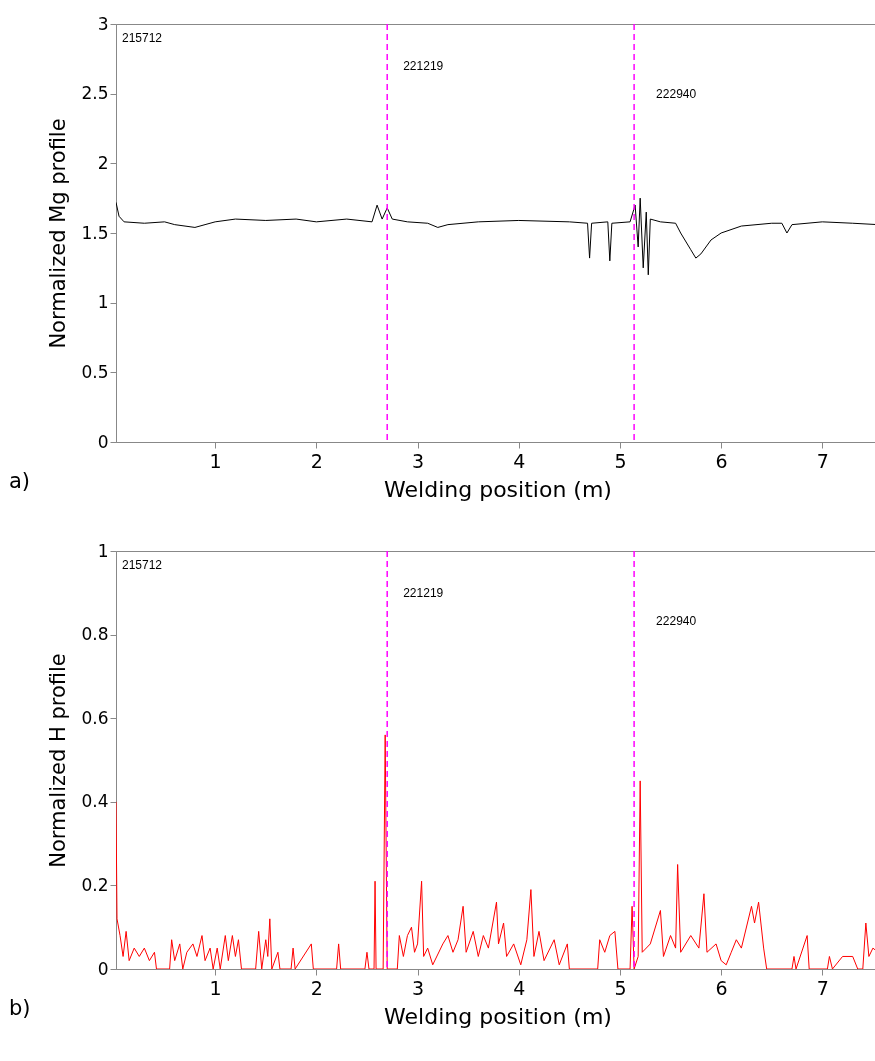 This screenshot has height=1061, width=875. I want to click on y-axis-title: Normalized H profile, so click(58, 760).